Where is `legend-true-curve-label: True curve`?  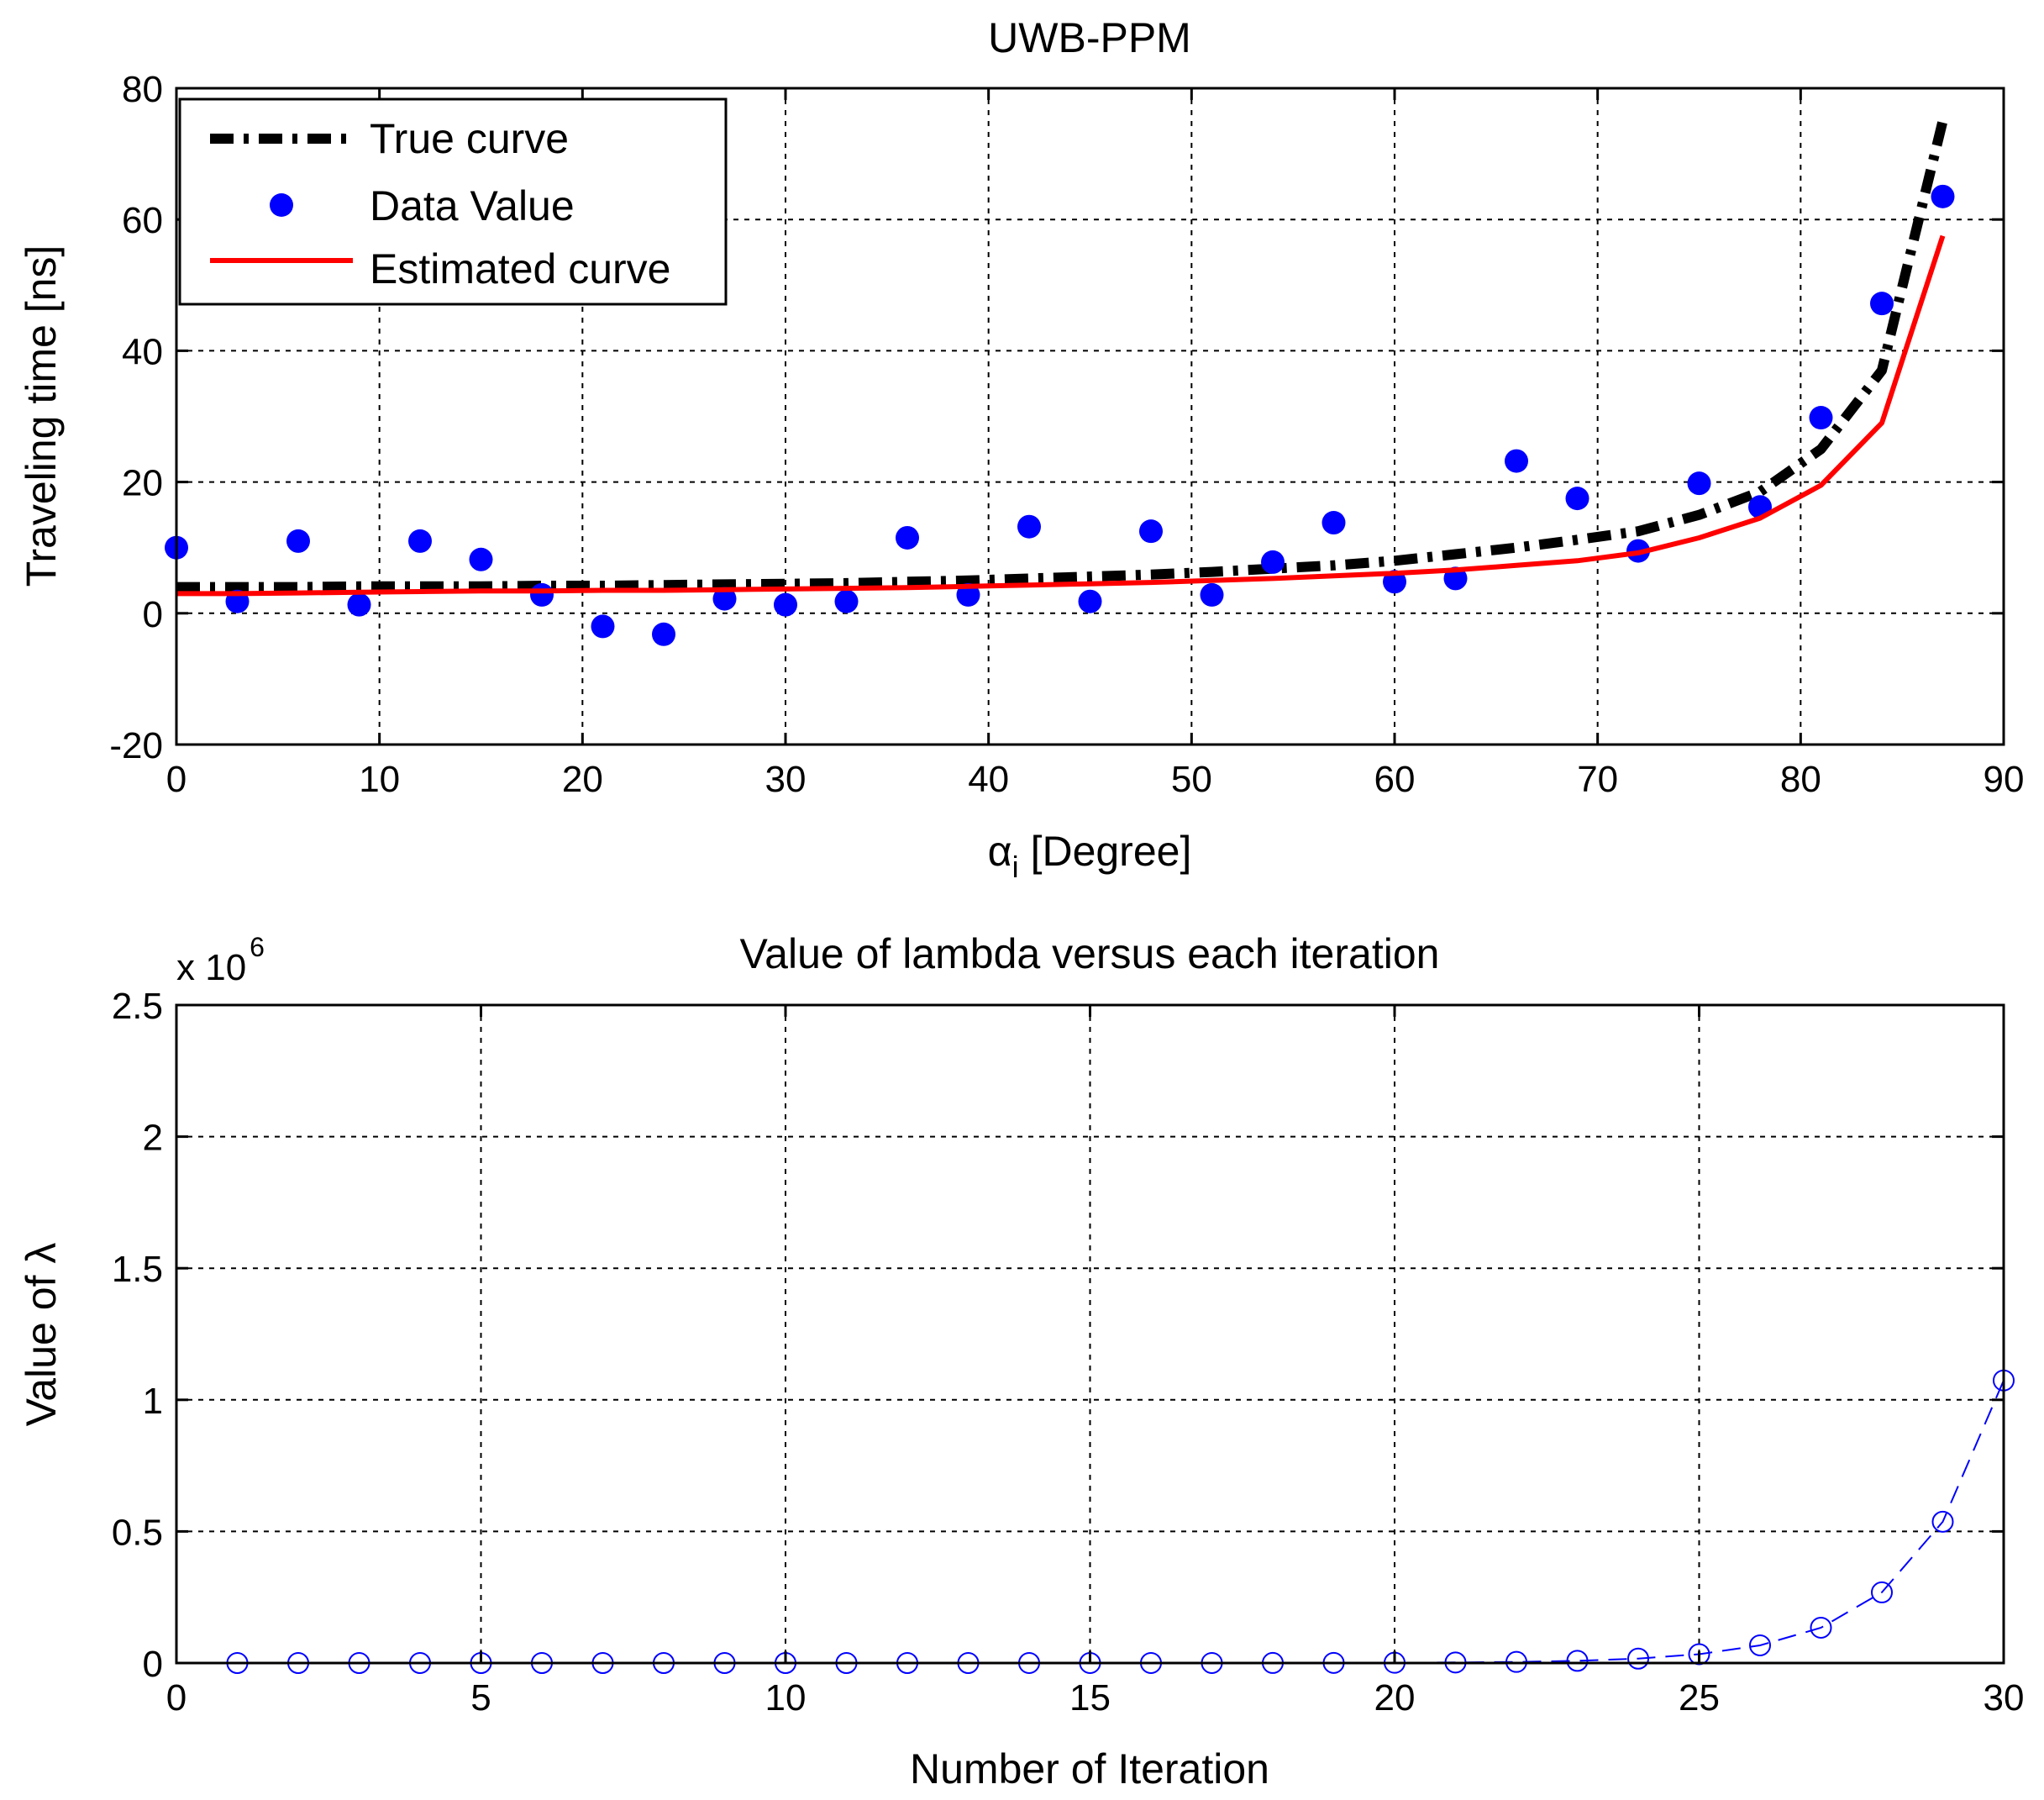 legend-true-curve-label: True curve is located at coordinates (469, 138).